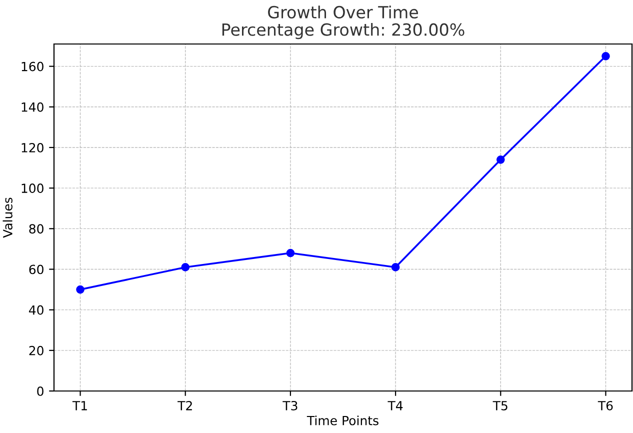  Describe the element at coordinates (33, 147) in the screenshot. I see `y-tick-label: 120` at that location.